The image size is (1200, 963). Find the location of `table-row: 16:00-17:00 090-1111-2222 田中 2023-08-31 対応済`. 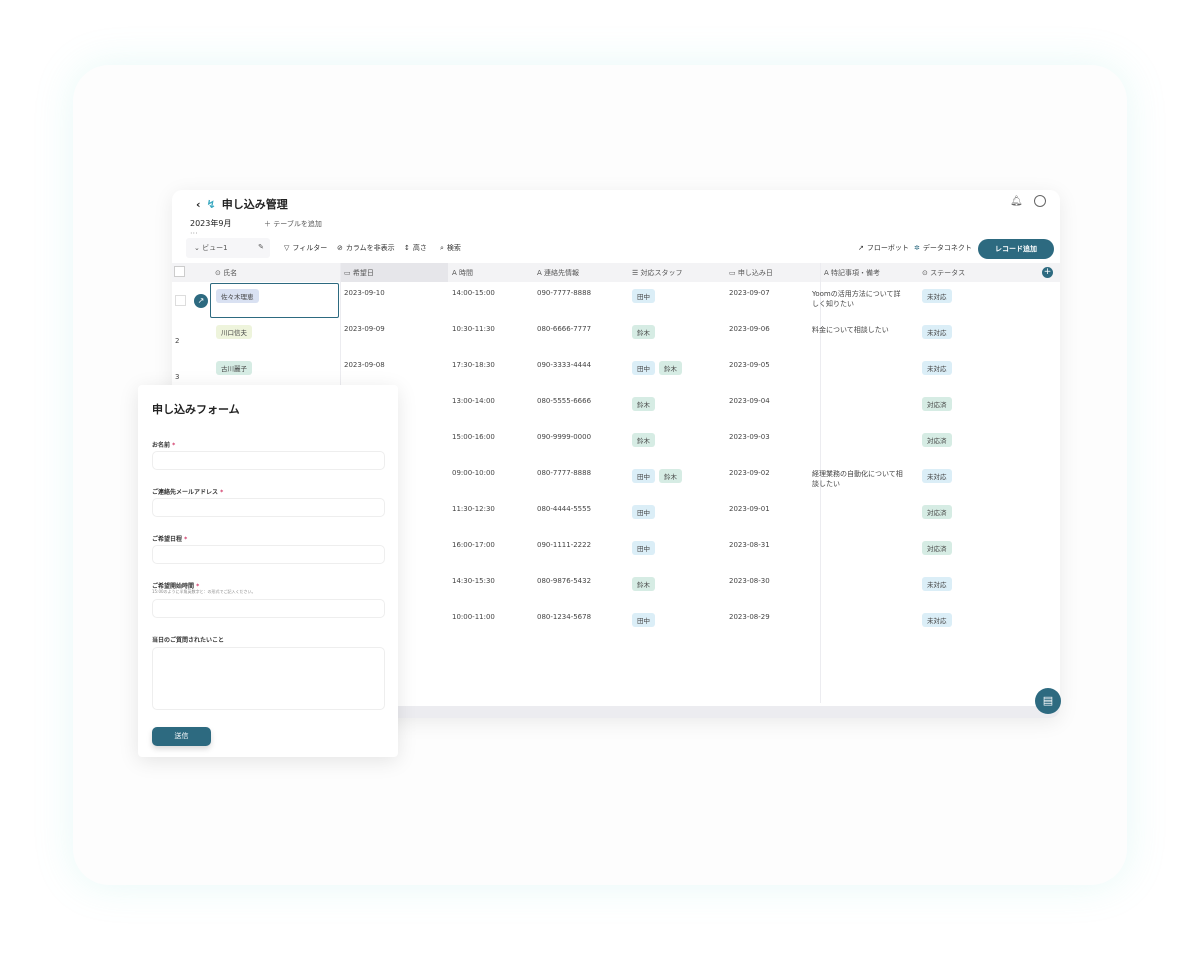

table-row: 16:00-17:00 090-1111-2222 田中 2023-08-31 対応済 is located at coordinates (598, 553).